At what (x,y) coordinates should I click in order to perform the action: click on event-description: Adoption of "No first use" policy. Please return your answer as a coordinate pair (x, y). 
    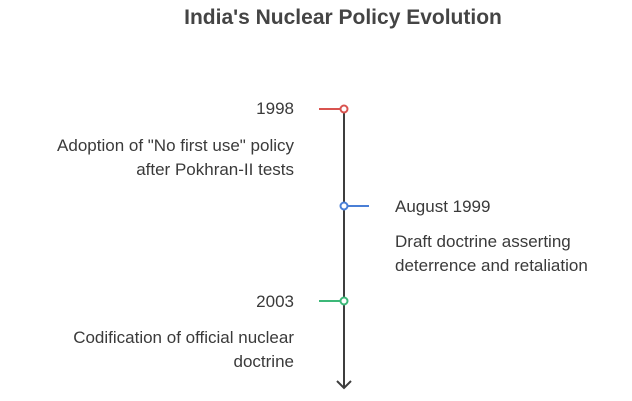
    Looking at the image, I should click on (175, 145).